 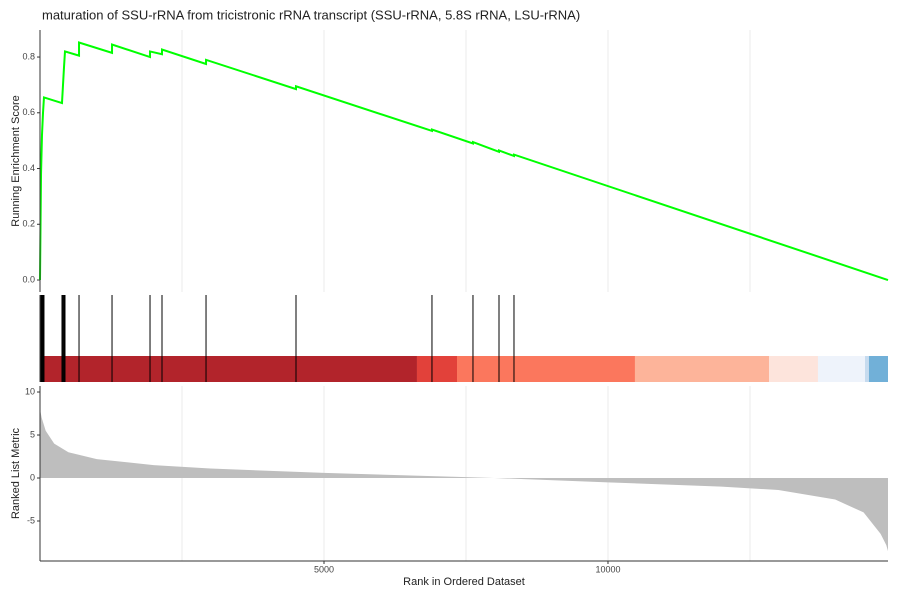 I want to click on y-axis-title: Running Enrichment Score, so click(x=16, y=160).